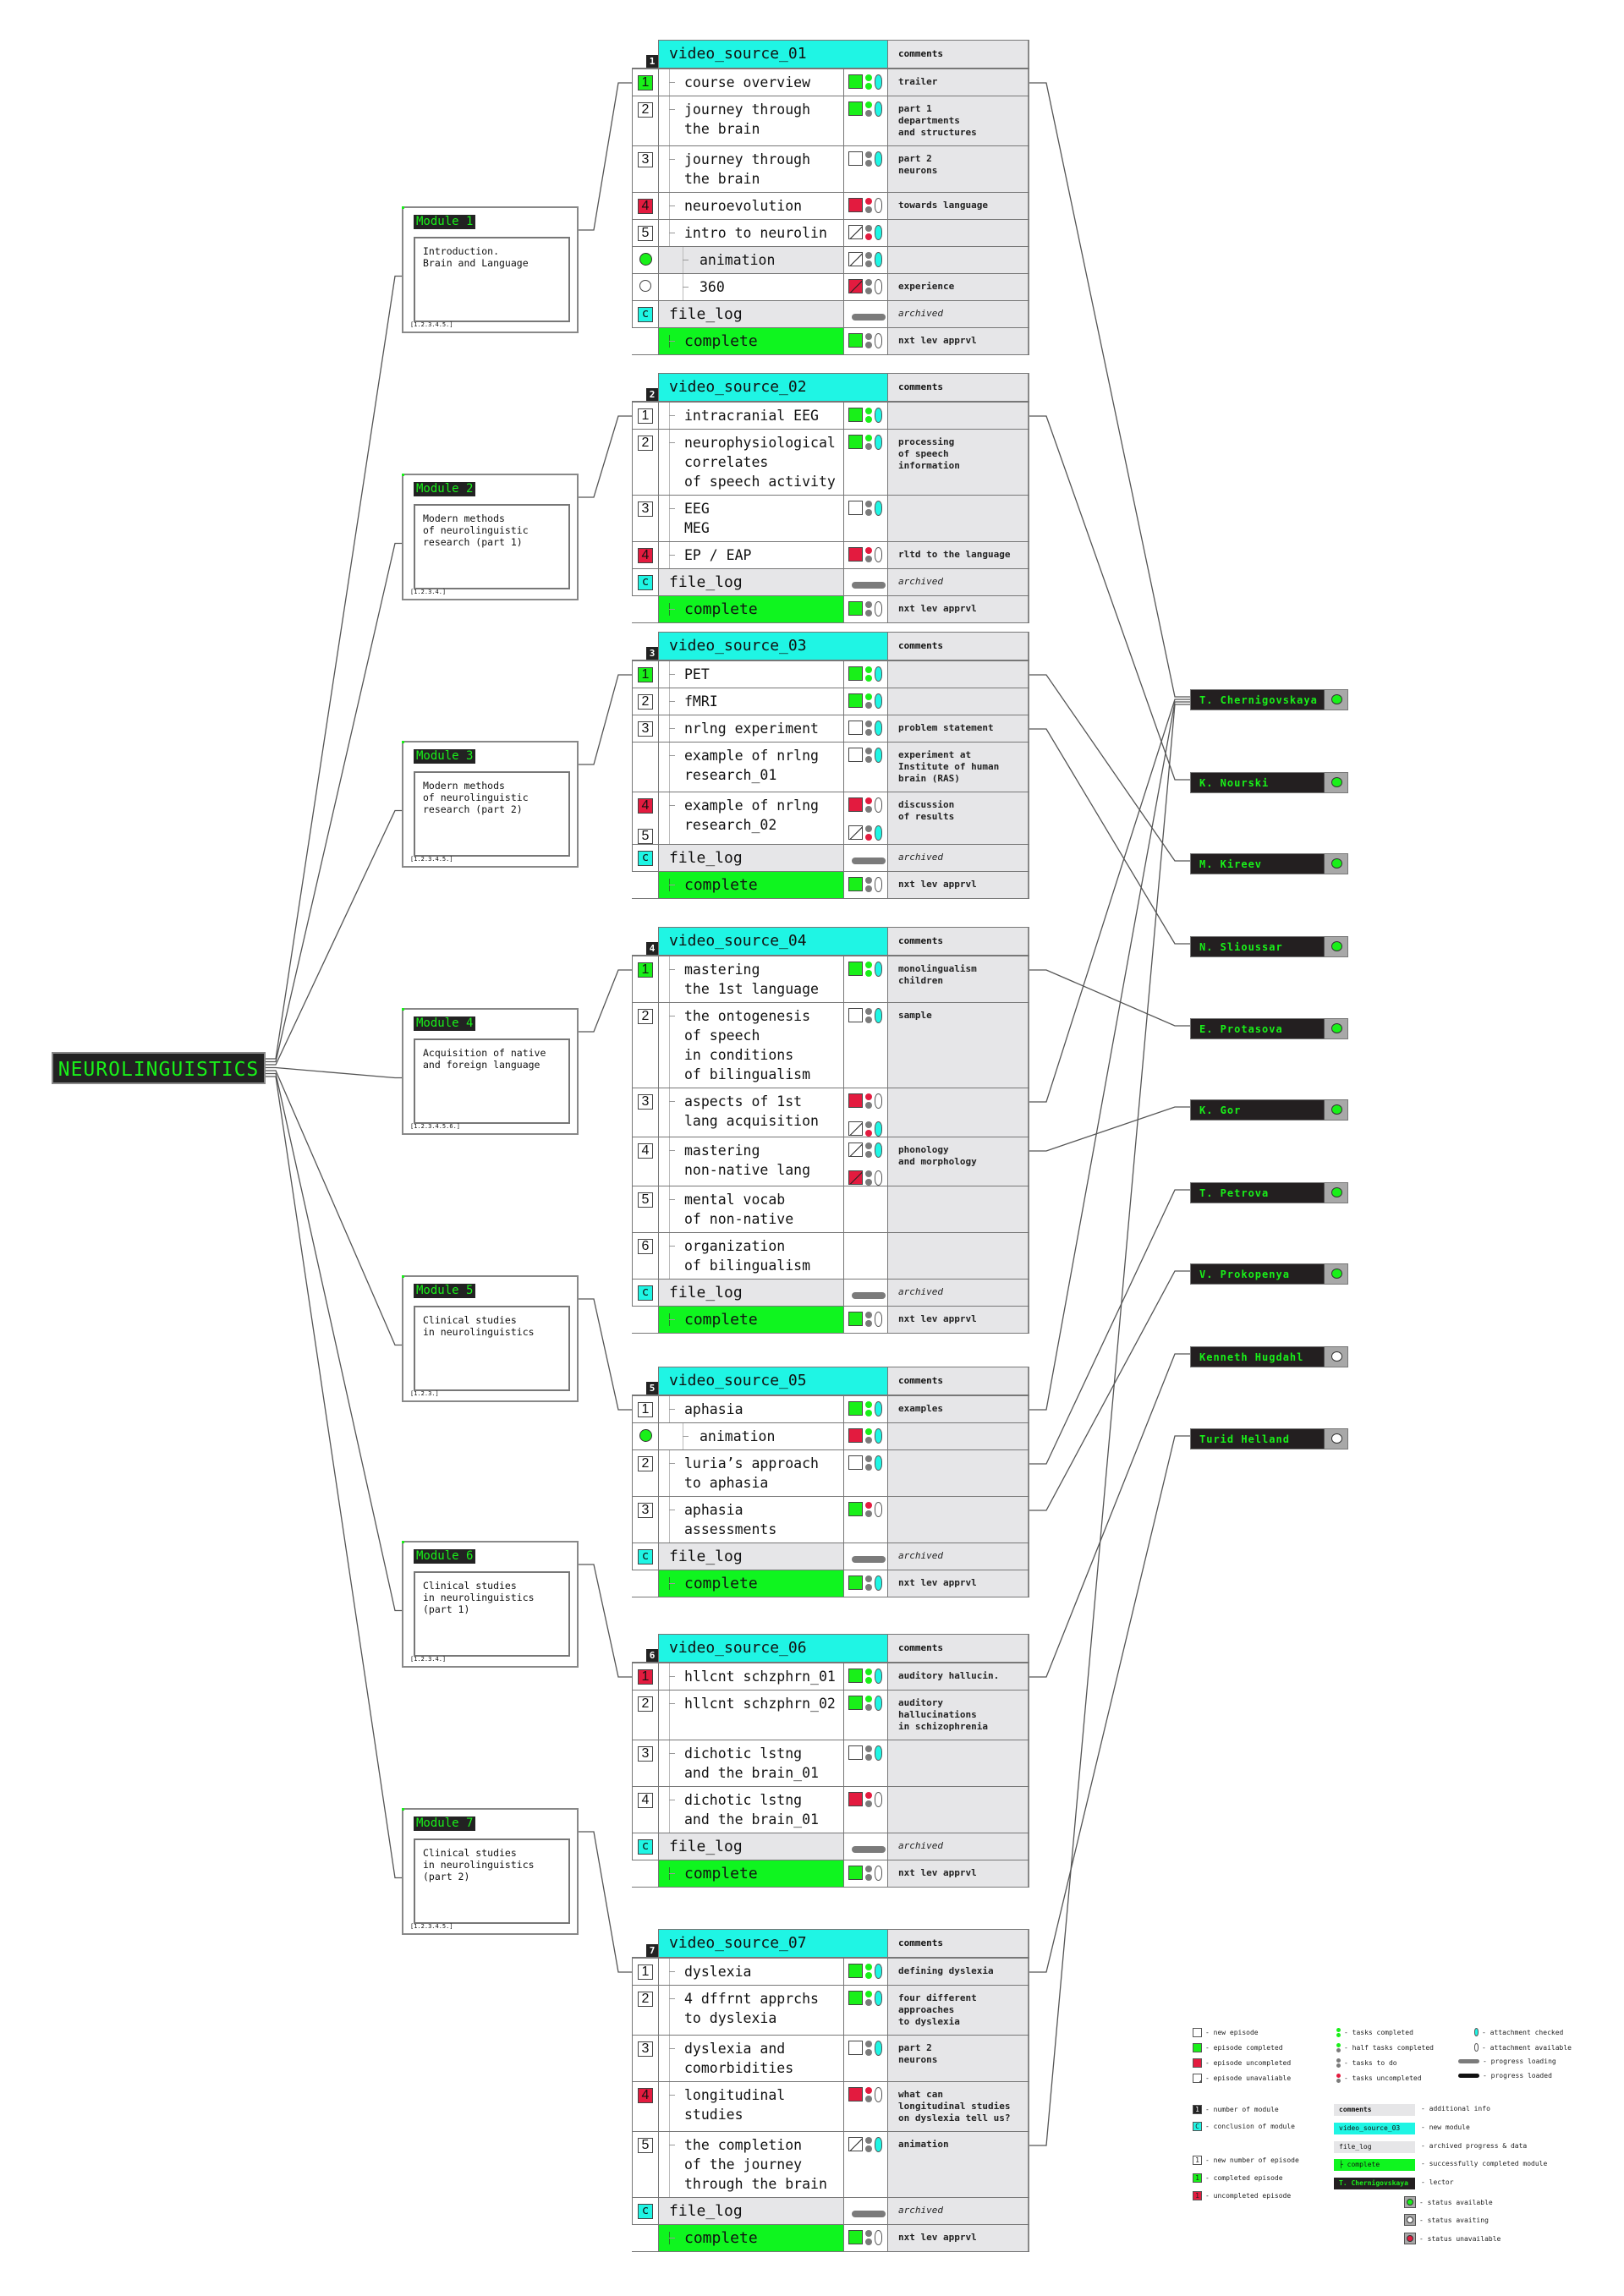 This screenshot has height=2296, width=1624. Describe the element at coordinates (751, 1972) in the screenshot. I see `episode-title: dyslexia` at that location.